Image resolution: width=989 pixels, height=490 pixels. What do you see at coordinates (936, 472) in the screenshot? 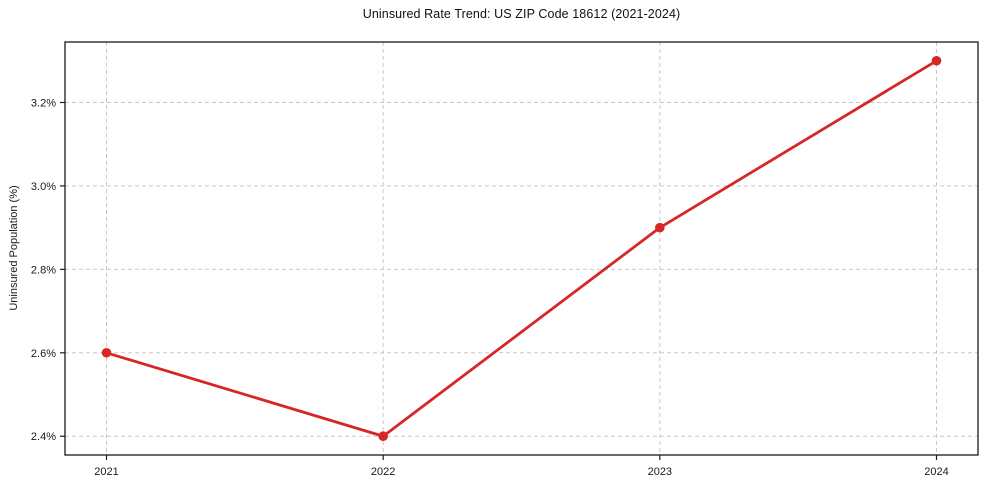
I see `x-tick-label: 2024` at bounding box center [936, 472].